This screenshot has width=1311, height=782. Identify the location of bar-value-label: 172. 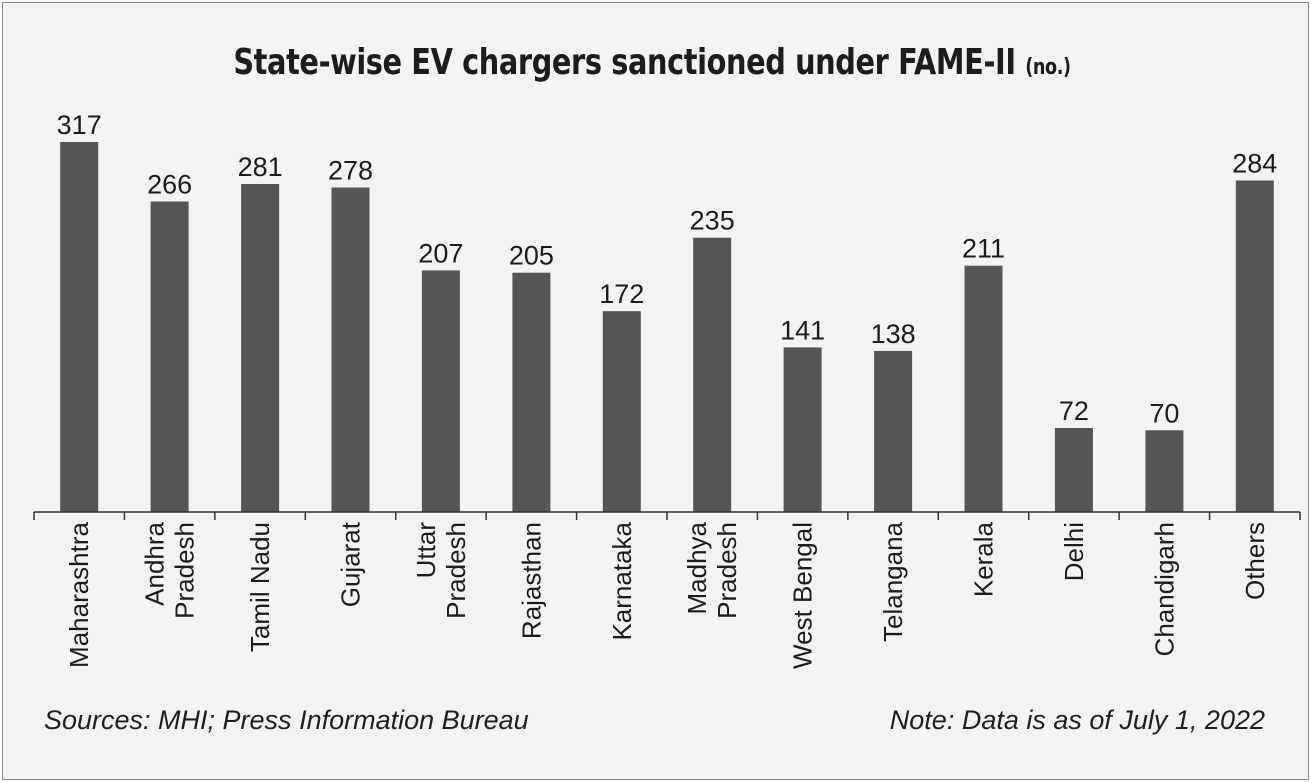
(621, 294).